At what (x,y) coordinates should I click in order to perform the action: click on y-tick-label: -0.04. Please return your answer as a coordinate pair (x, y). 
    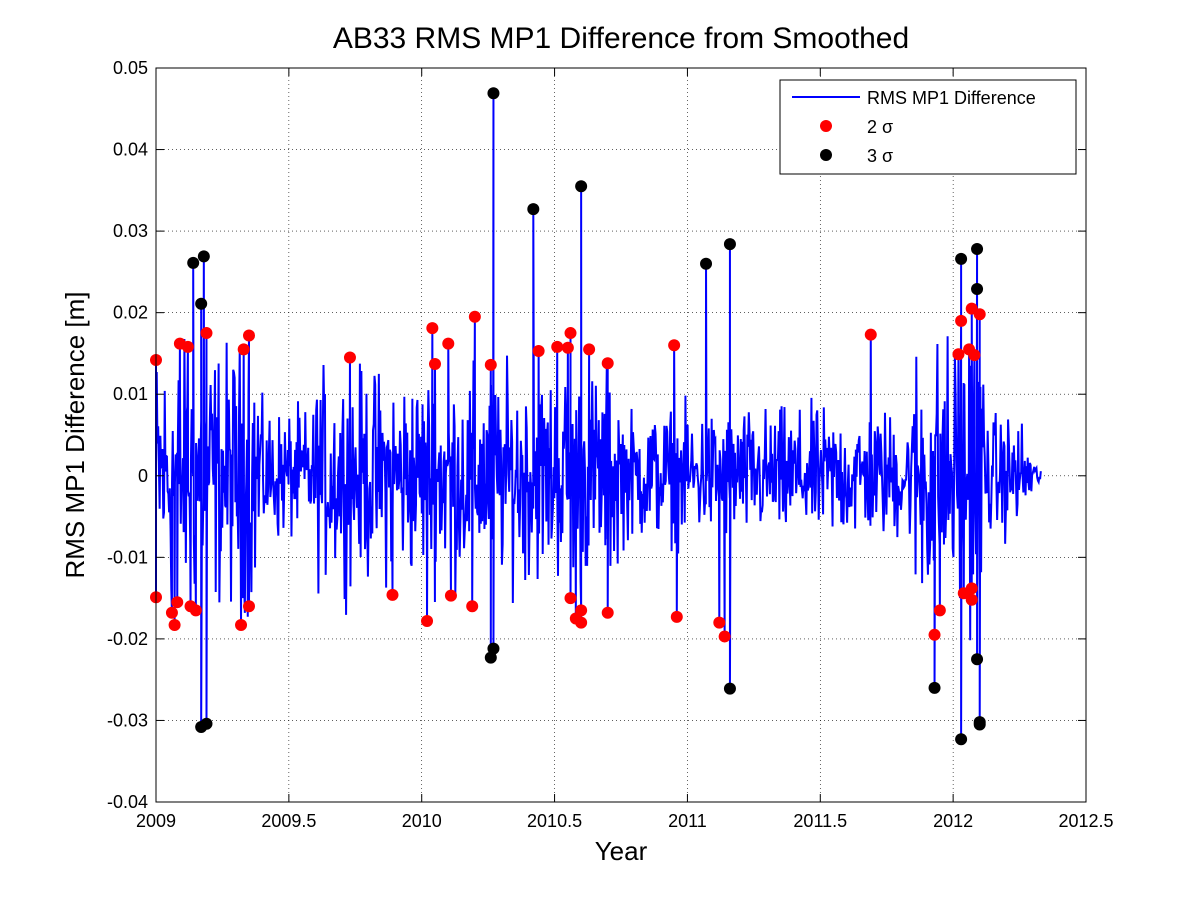
    Looking at the image, I should click on (127, 802).